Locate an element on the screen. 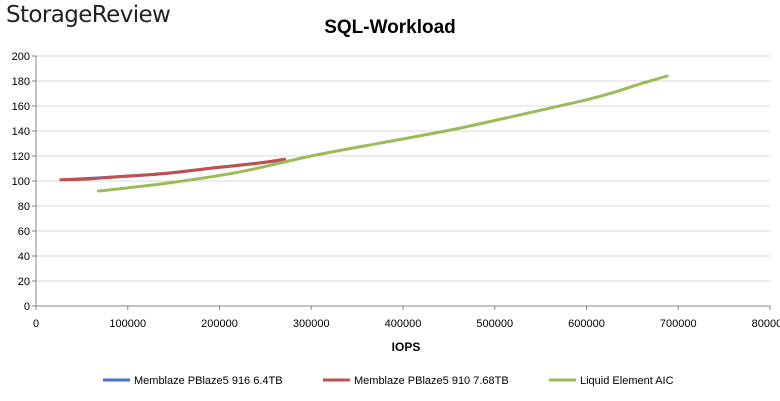 The image size is (780, 401). y-tick-label: 20 is located at coordinates (24, 282).